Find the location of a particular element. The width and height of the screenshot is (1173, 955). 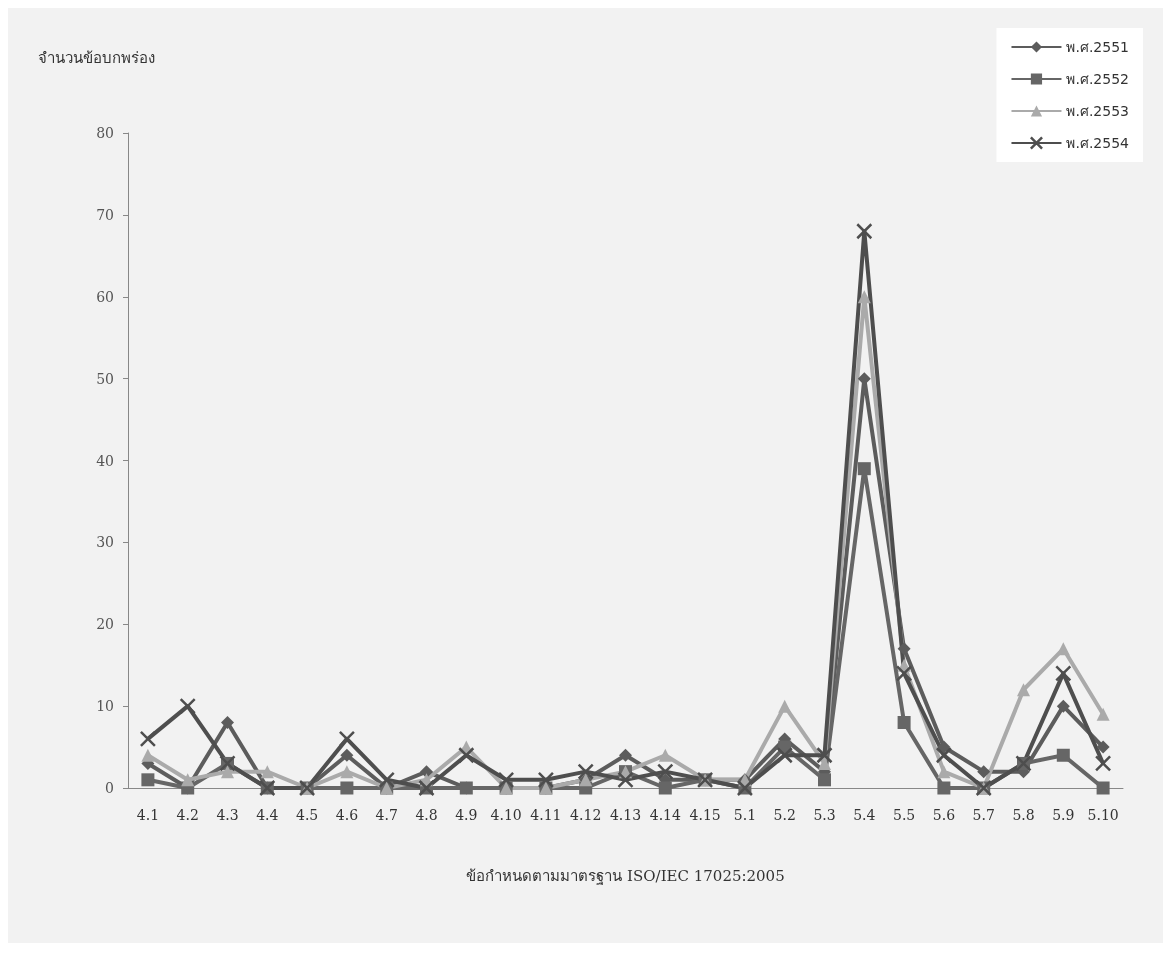

x-axis-title: ข้อกำหนดตามมาตรฐาน ISO/IEC 17025:2005 is located at coordinates (625, 875).